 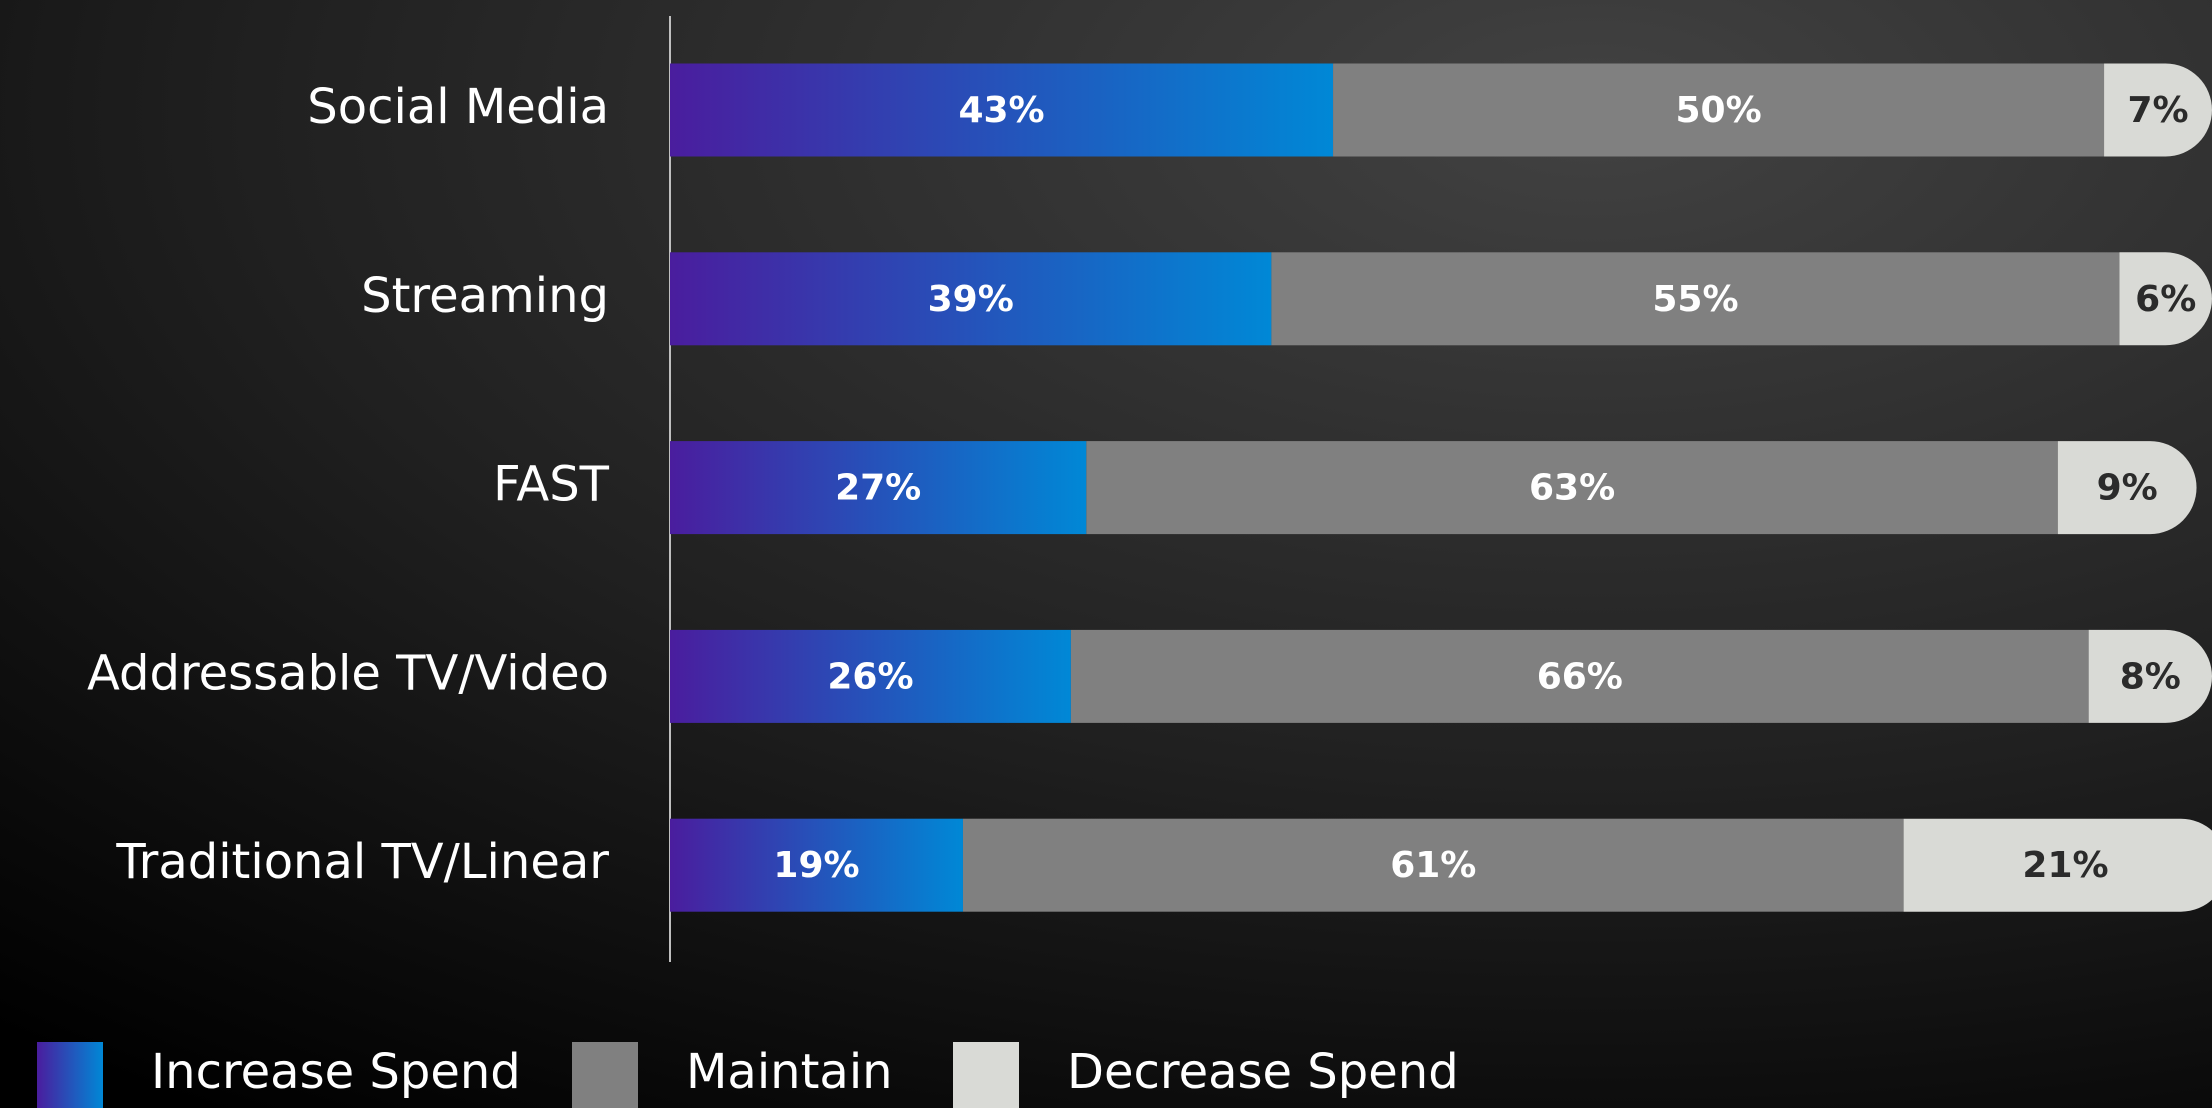 I want to click on value-label: 9%, so click(x=2127, y=488).